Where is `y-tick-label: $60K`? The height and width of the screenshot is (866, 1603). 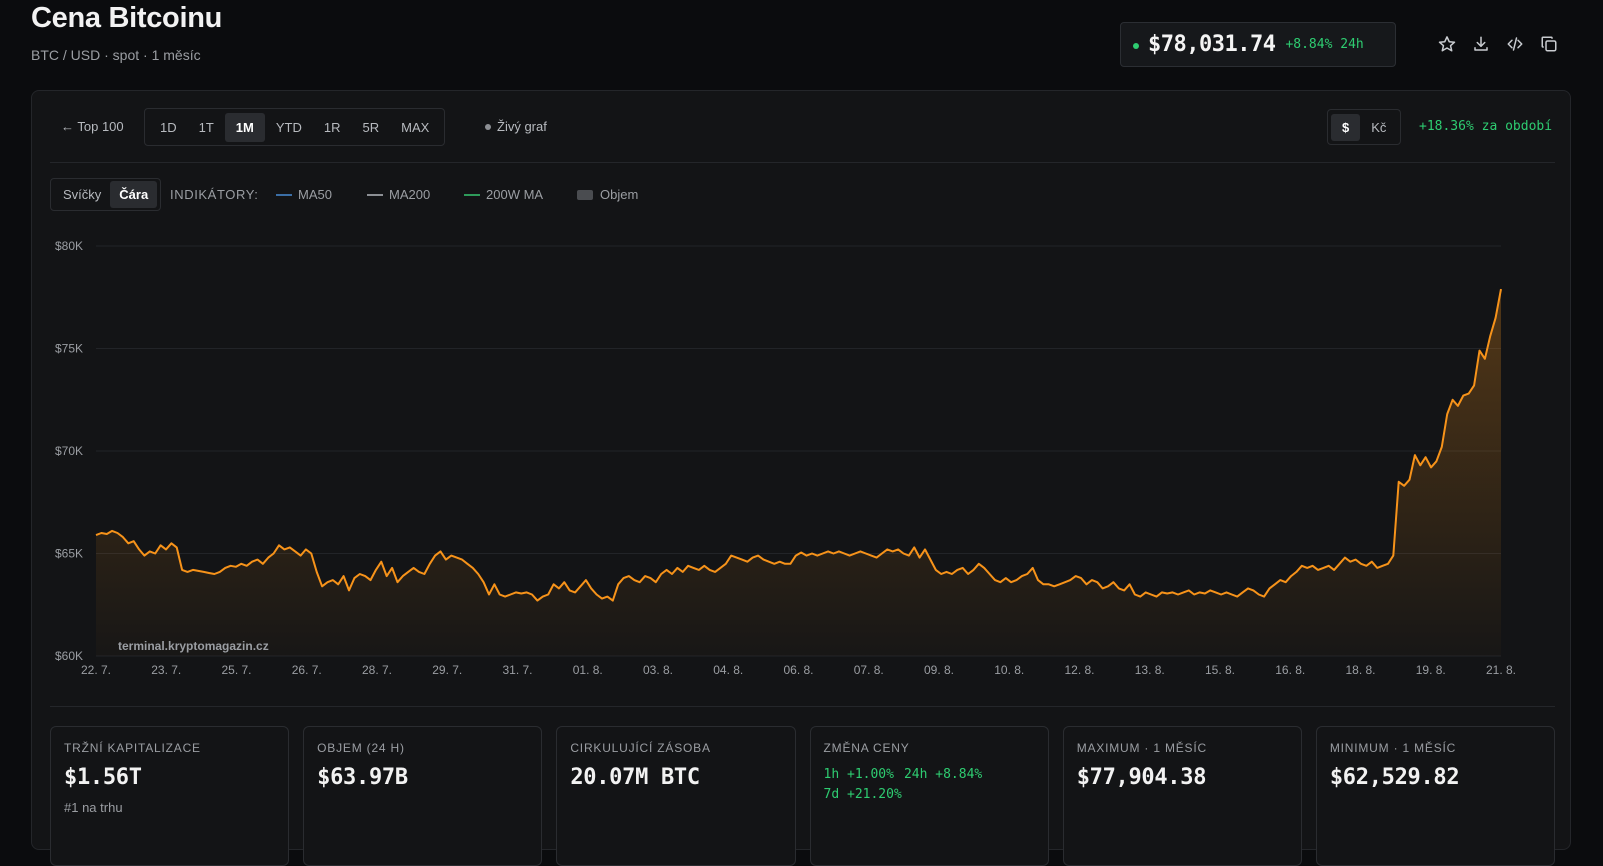
y-tick-label: $60K is located at coordinates (69, 656).